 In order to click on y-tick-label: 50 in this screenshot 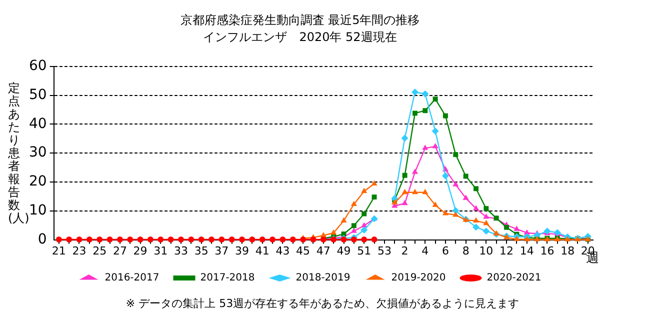, I will do `click(37, 94)`.